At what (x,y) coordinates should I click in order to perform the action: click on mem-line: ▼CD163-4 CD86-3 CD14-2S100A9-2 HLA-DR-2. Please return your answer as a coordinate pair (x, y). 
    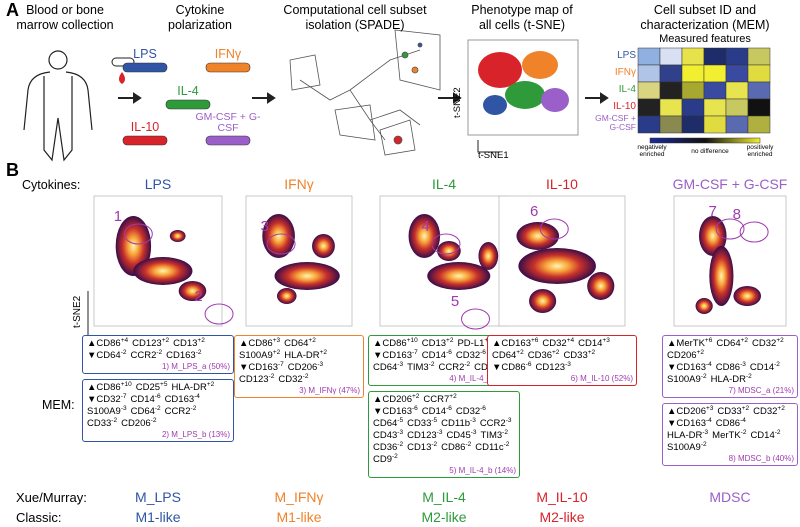
    Looking at the image, I should click on (730, 373).